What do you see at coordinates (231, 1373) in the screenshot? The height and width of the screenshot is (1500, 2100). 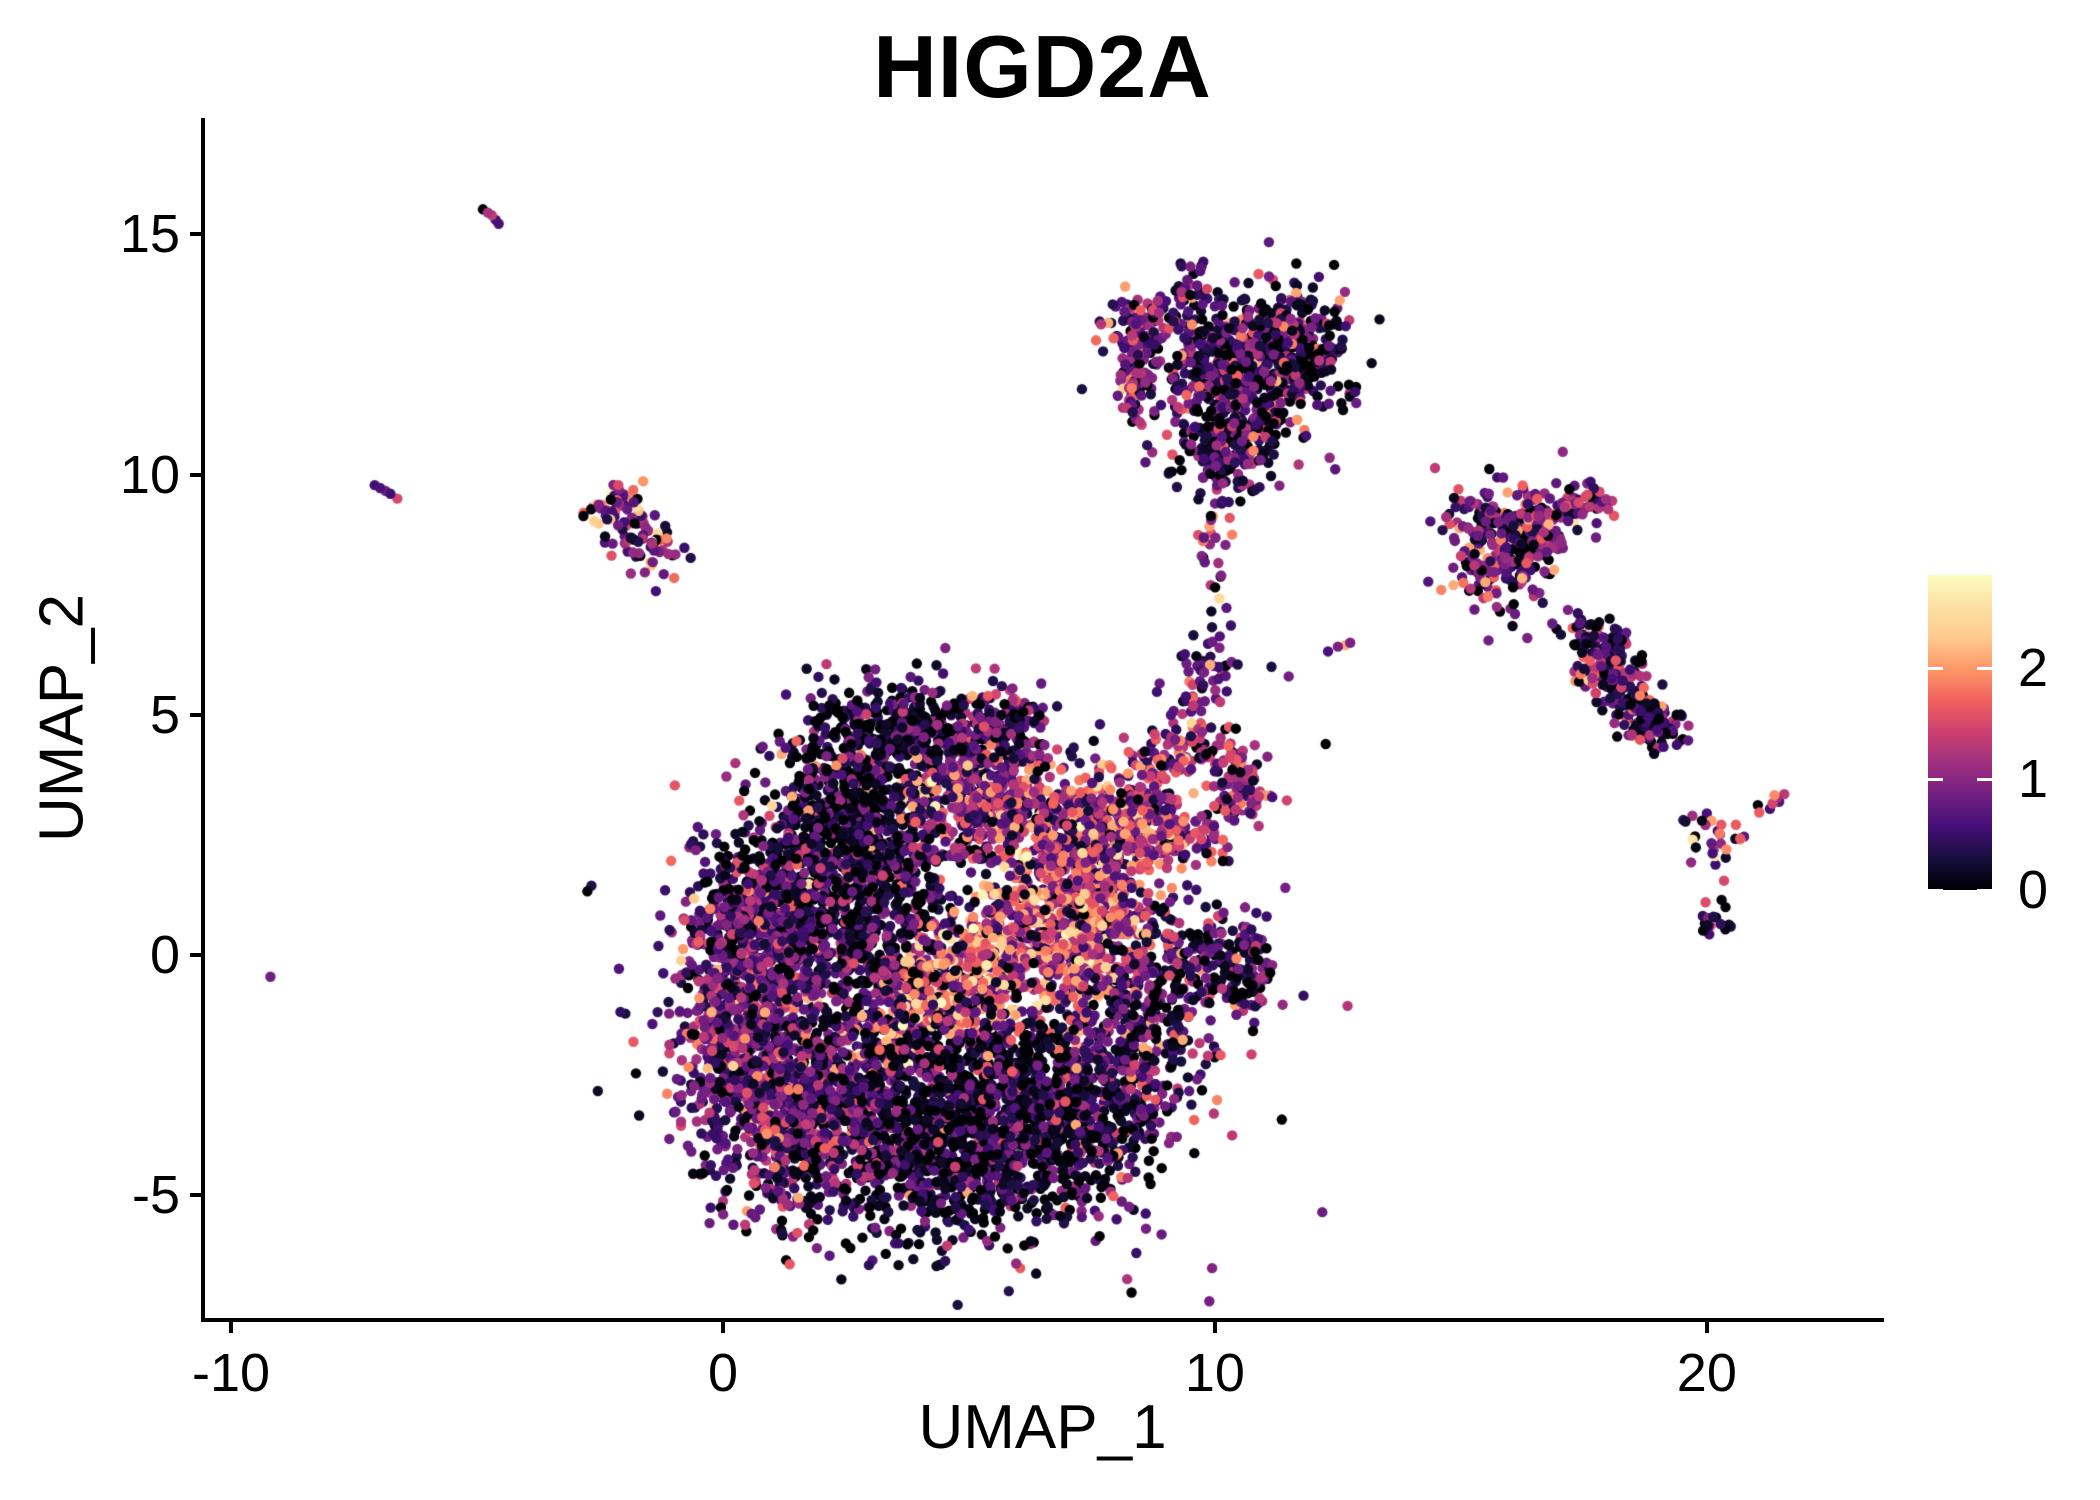 I see `x-tick-label: -10` at bounding box center [231, 1373].